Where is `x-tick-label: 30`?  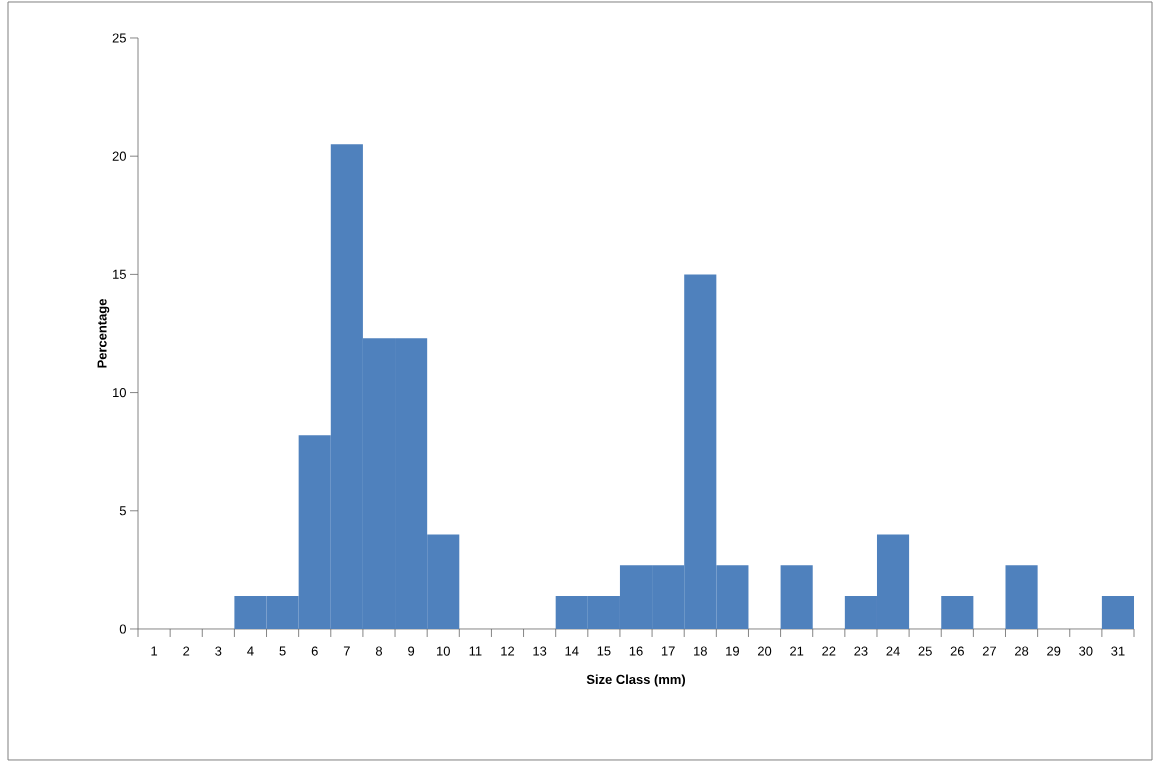
x-tick-label: 30 is located at coordinates (1086, 651).